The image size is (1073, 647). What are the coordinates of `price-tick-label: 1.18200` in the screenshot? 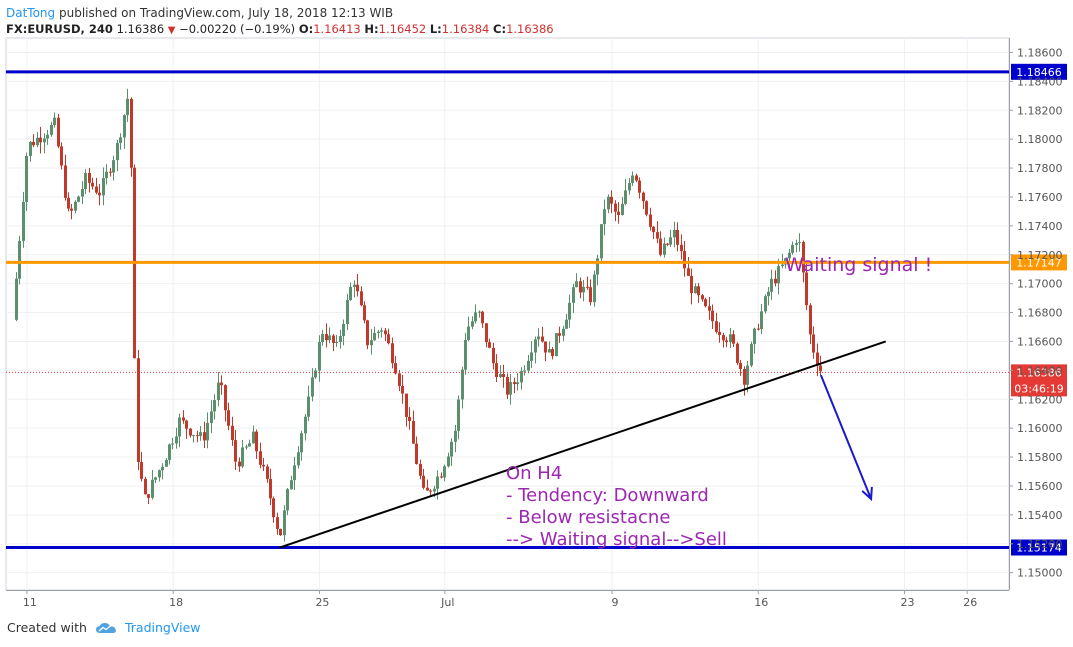 It's located at (1040, 110).